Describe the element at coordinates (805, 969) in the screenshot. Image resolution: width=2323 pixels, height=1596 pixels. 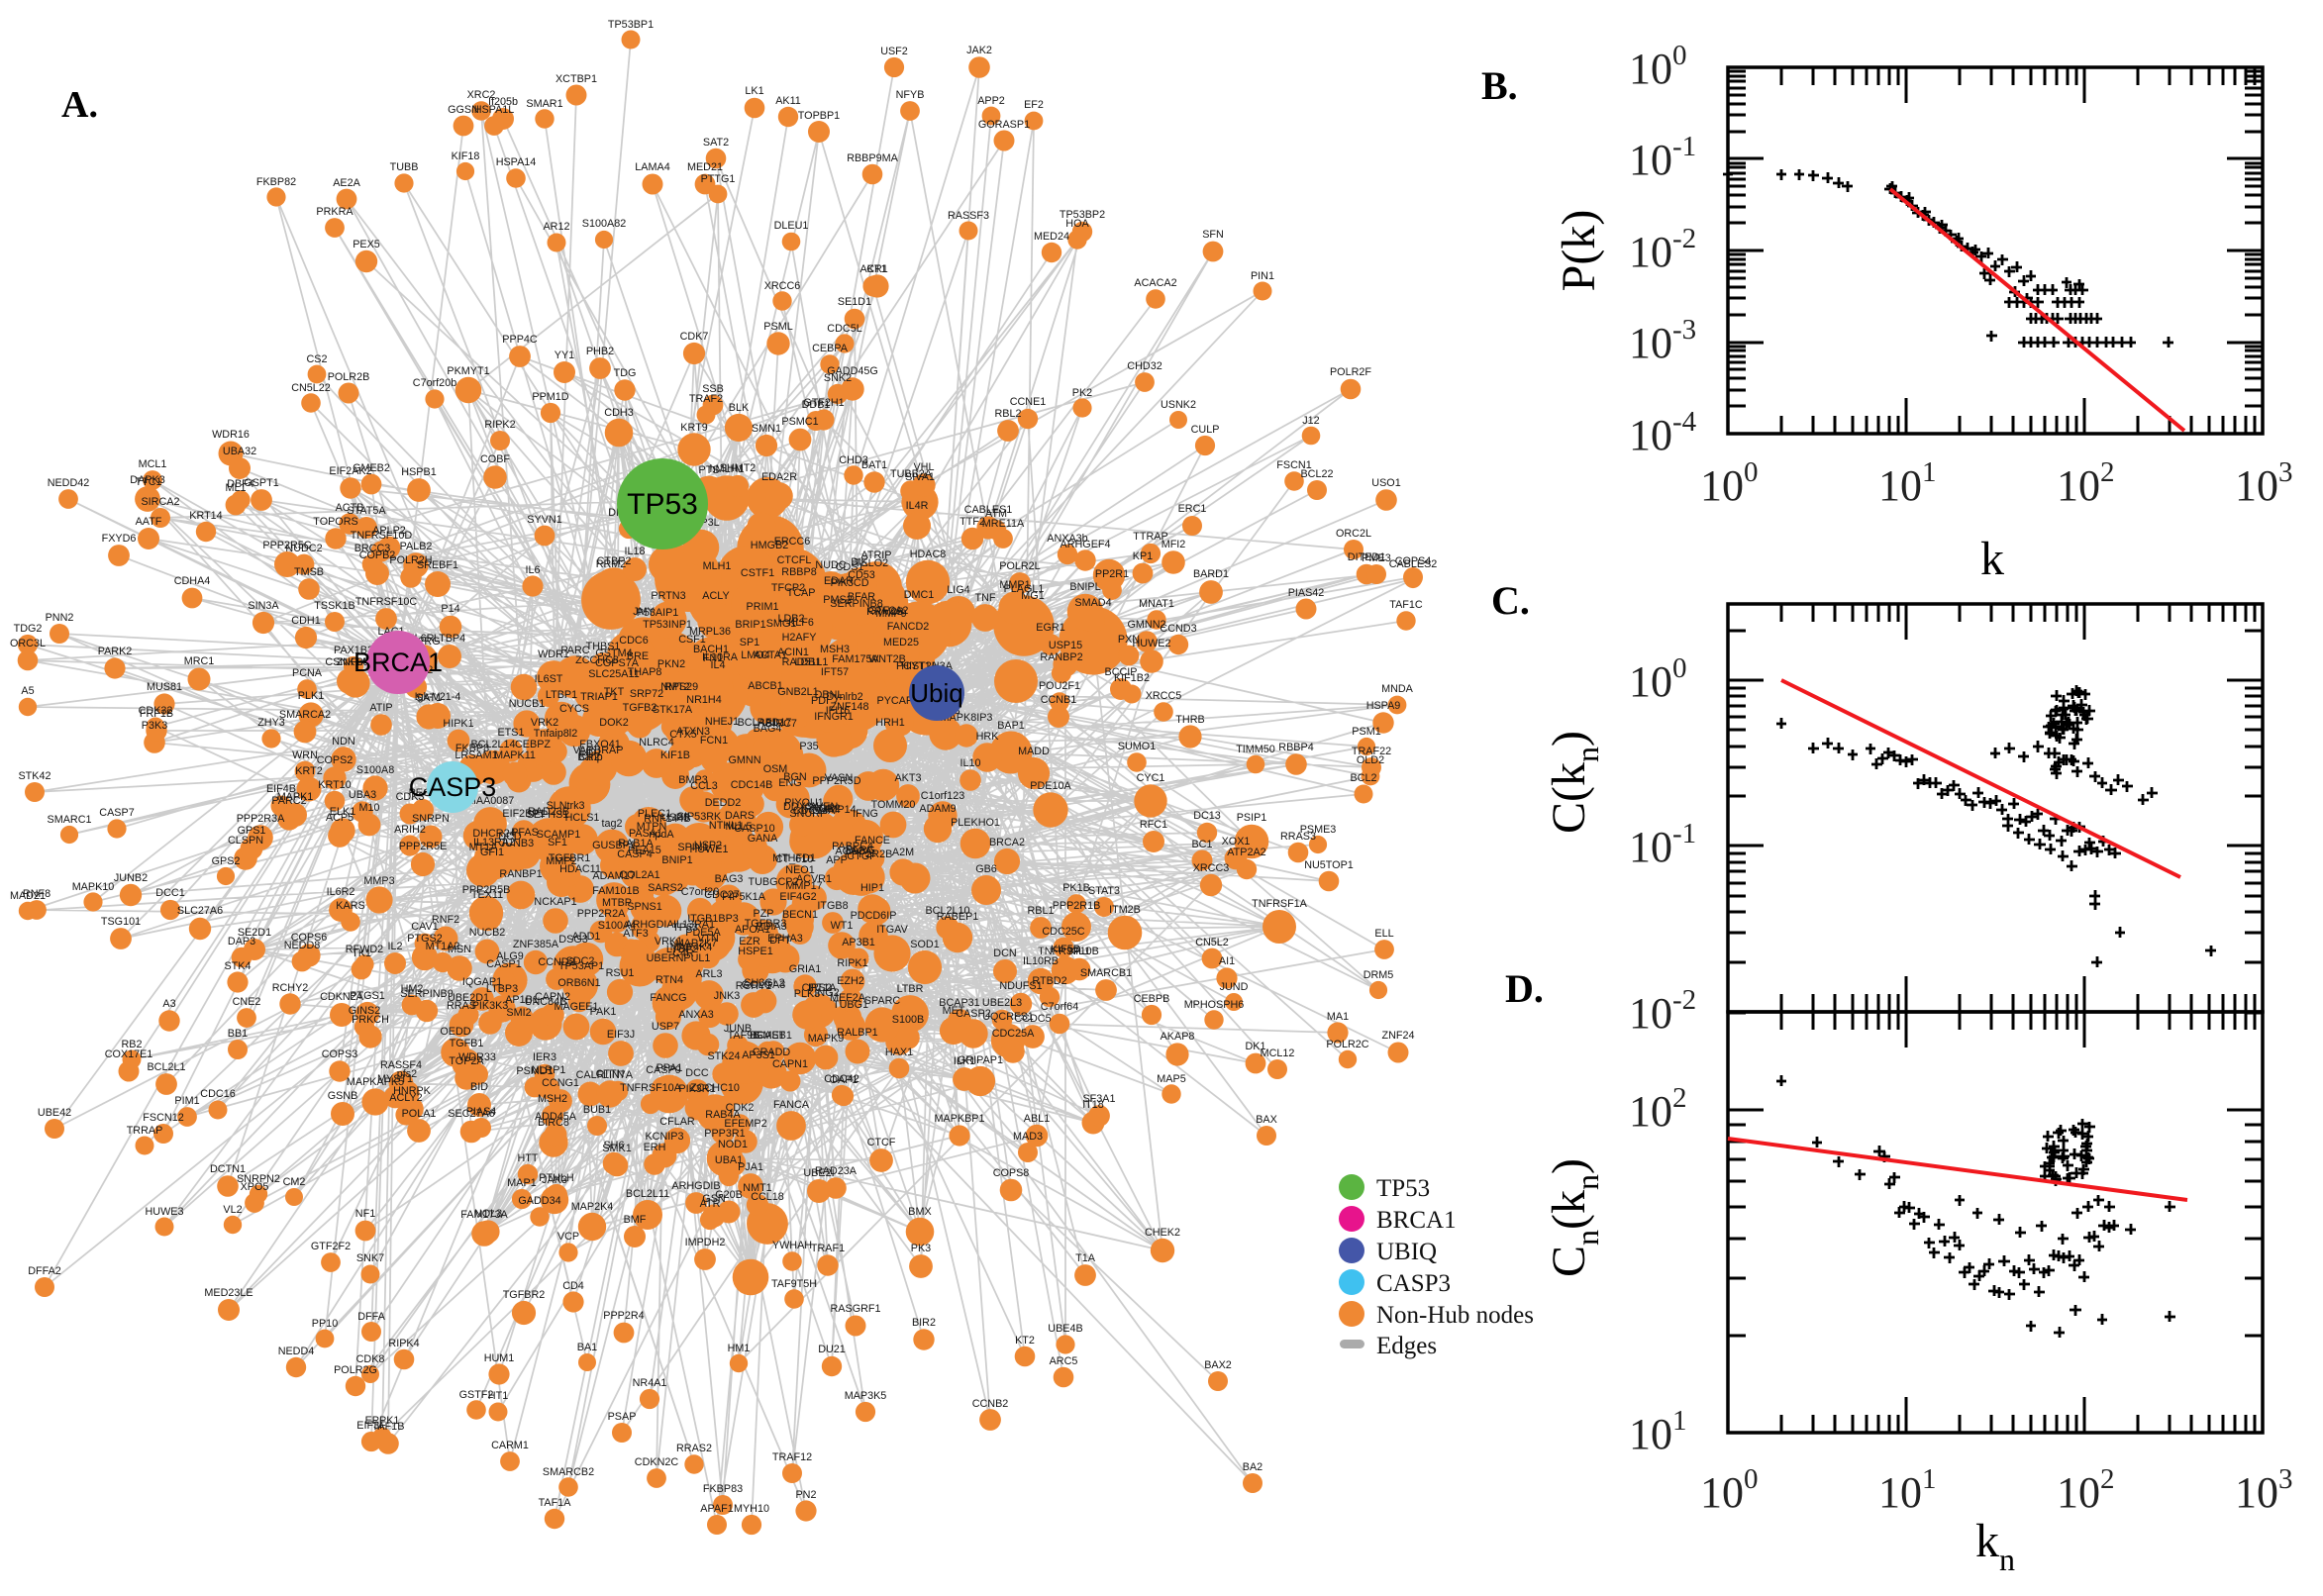
I see `svg-text: GRIA1` at that location.